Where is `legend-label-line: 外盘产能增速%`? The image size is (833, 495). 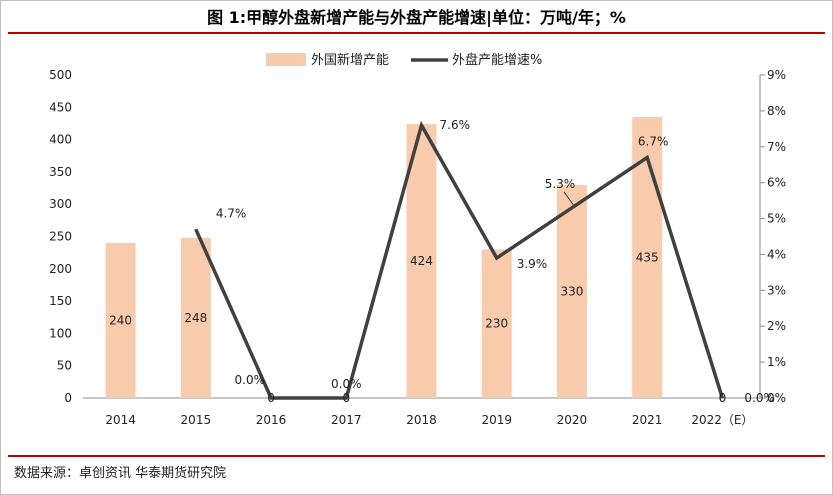 legend-label-line: 外盘产能增速% is located at coordinates (497, 60).